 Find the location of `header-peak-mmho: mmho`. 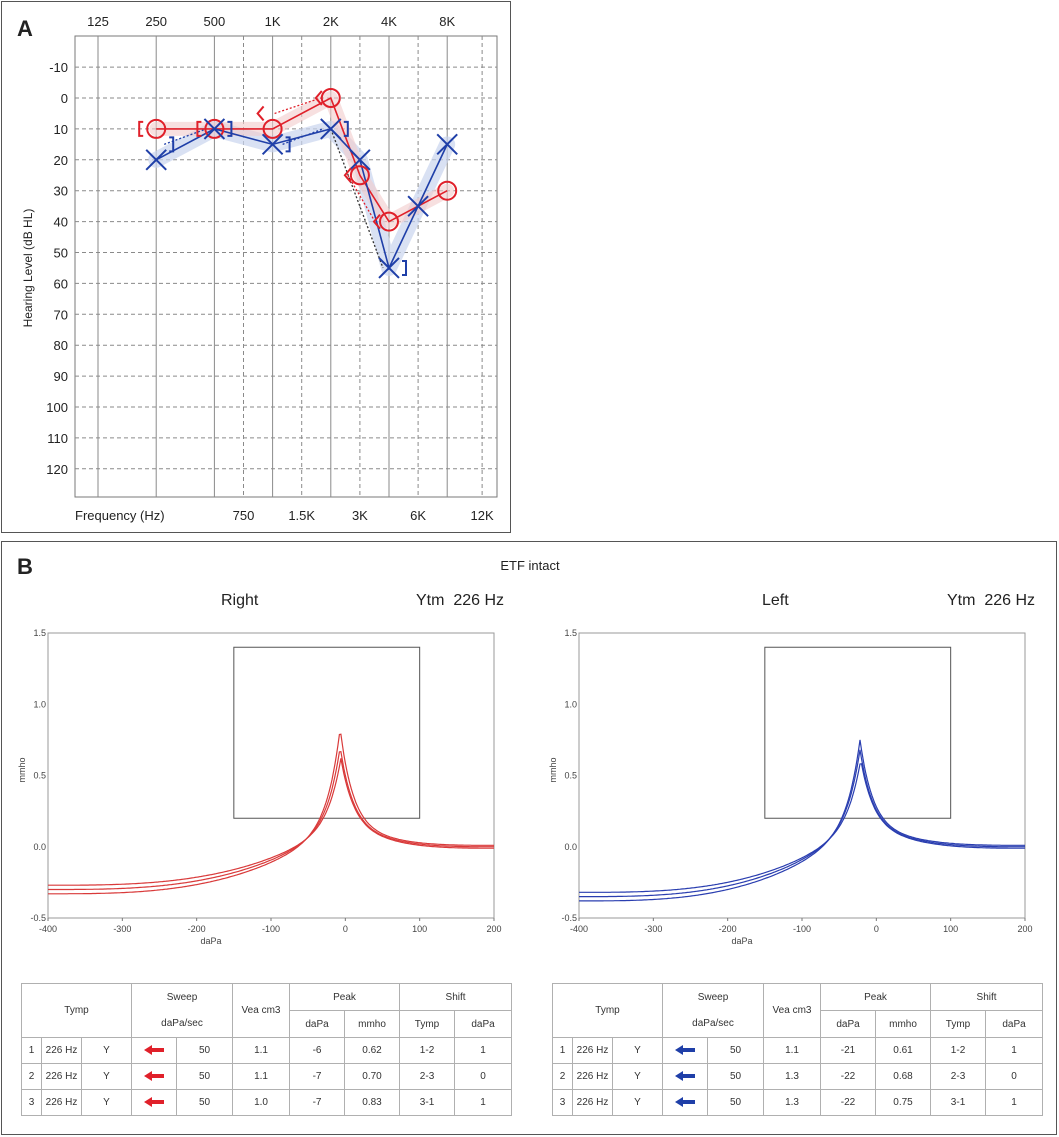

header-peak-mmho: mmho is located at coordinates (372, 1024).